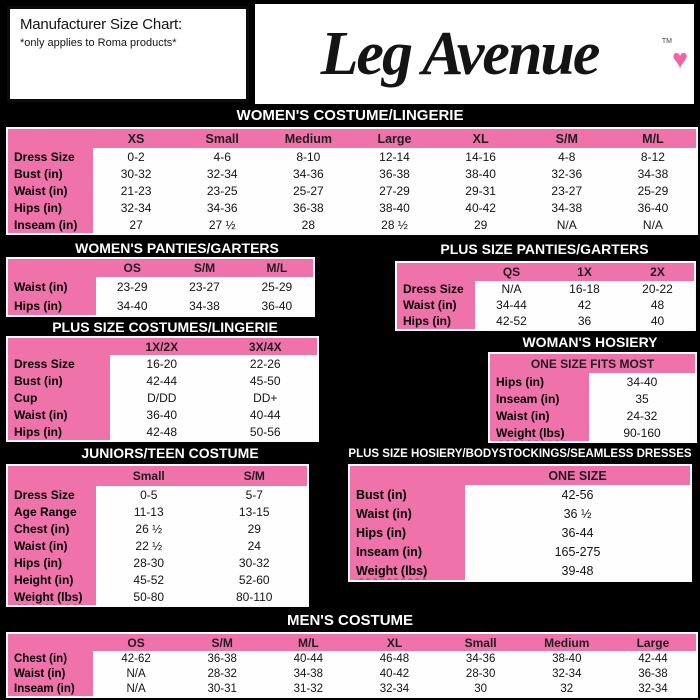 The width and height of the screenshot is (700, 700). I want to click on size-value-cell: 45-52, so click(149, 579).